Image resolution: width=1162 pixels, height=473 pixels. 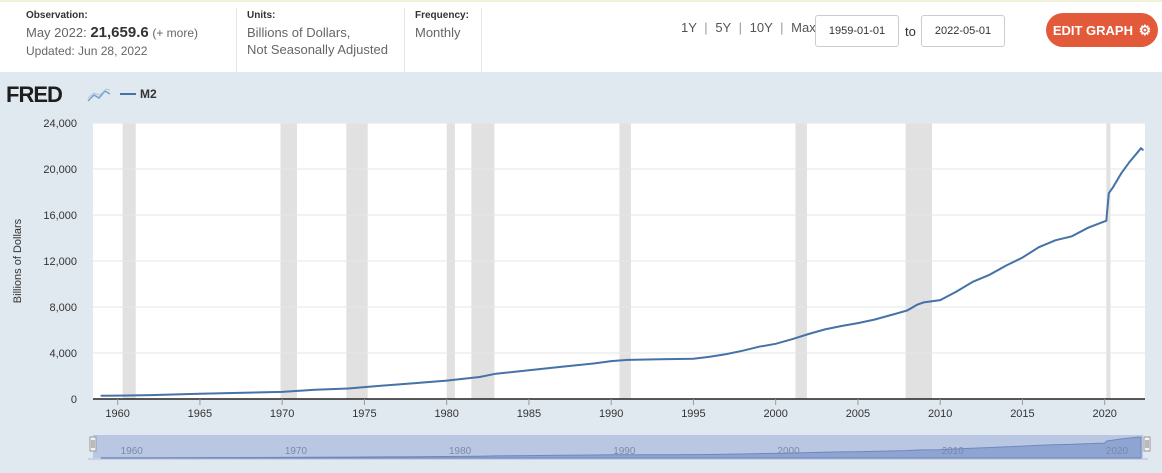 I want to click on x-tick-label: 2010, so click(x=940, y=414).